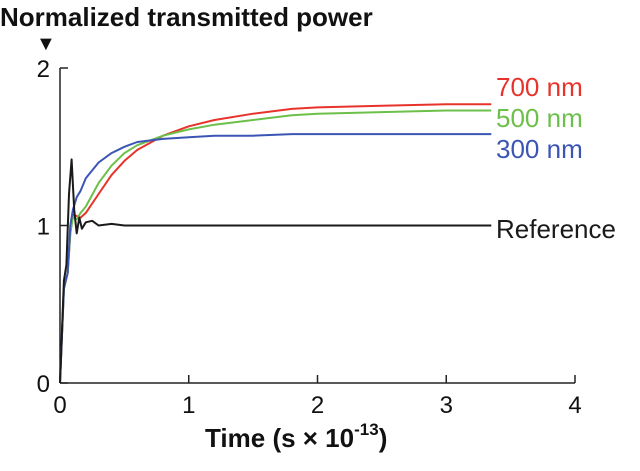 The height and width of the screenshot is (471, 640). What do you see at coordinates (574, 405) in the screenshot?
I see `x-tick-label-4: 4` at bounding box center [574, 405].